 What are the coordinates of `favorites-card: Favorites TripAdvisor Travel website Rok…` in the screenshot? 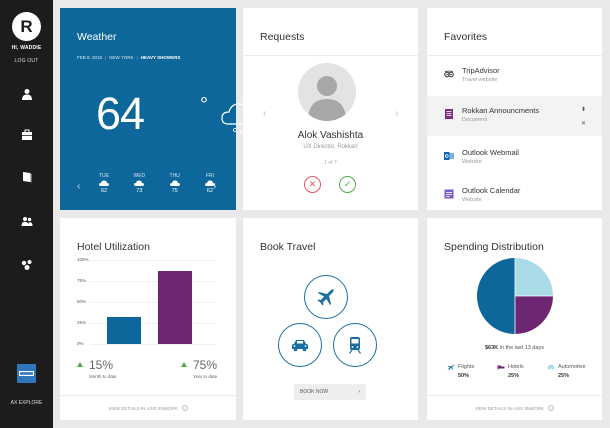 It's located at (514, 109).